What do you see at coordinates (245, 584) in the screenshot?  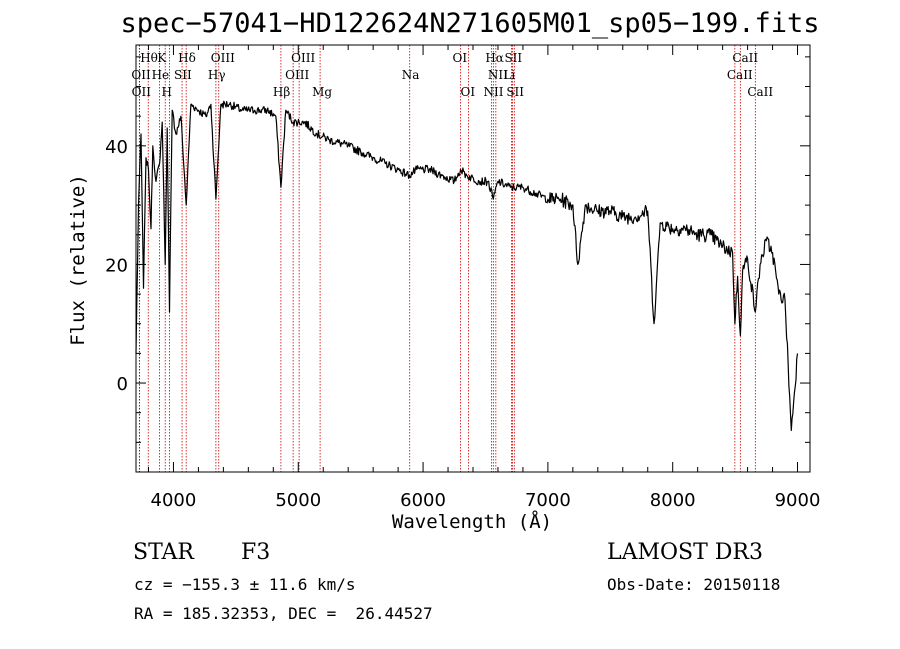 I see `radial-velocity: cz = −155.3 ± 11.6 km/s` at bounding box center [245, 584].